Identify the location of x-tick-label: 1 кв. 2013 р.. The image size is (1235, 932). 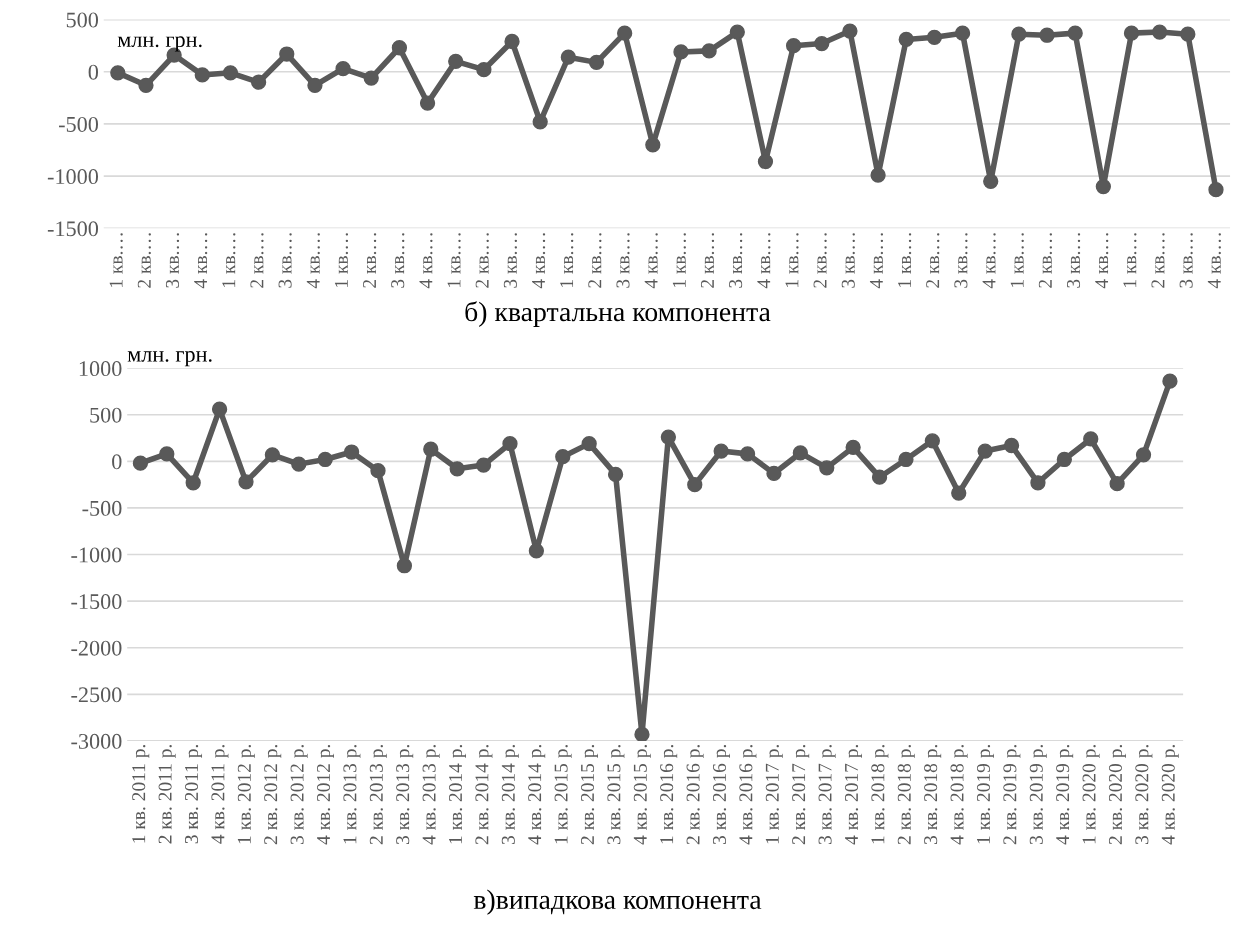
(352, 794).